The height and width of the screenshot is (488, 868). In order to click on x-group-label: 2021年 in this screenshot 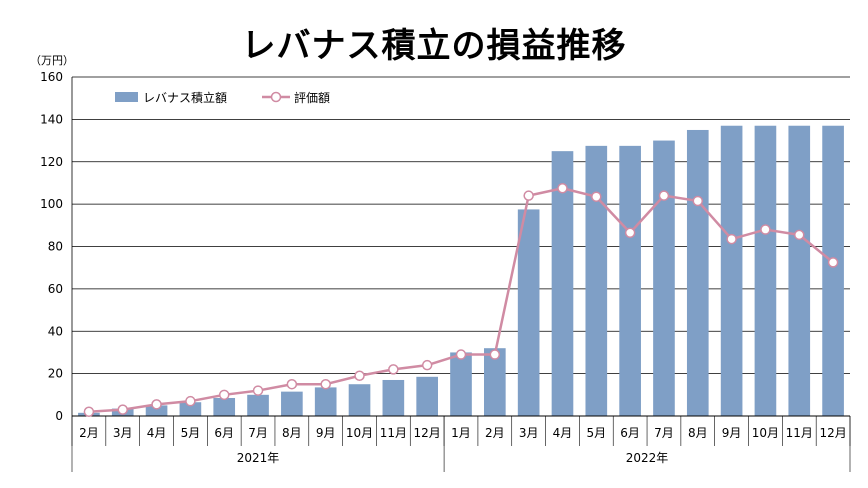, I will do `click(258, 458)`.